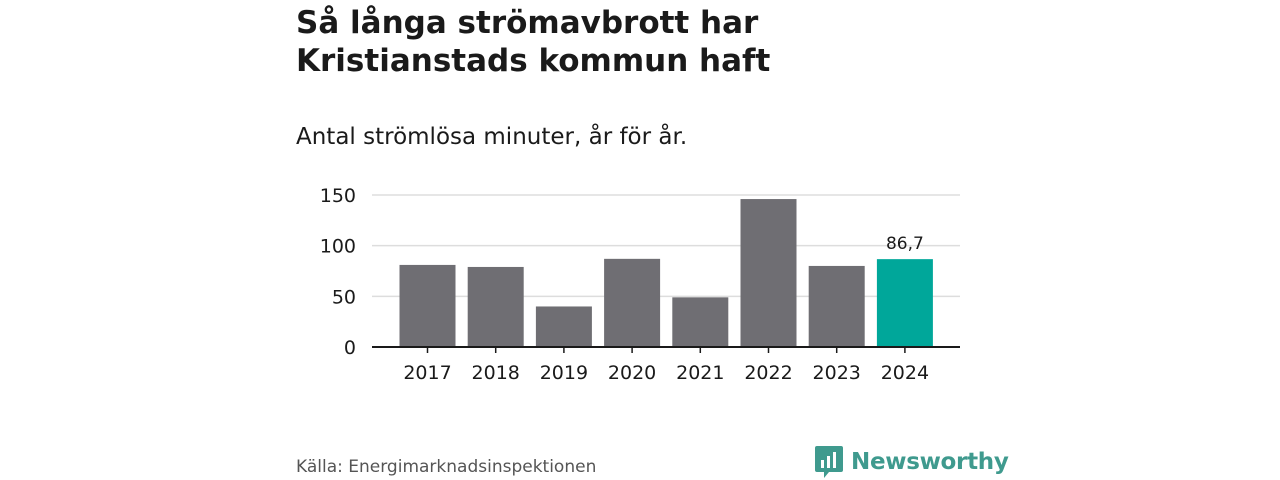  I want to click on bar-2021, so click(700, 322).